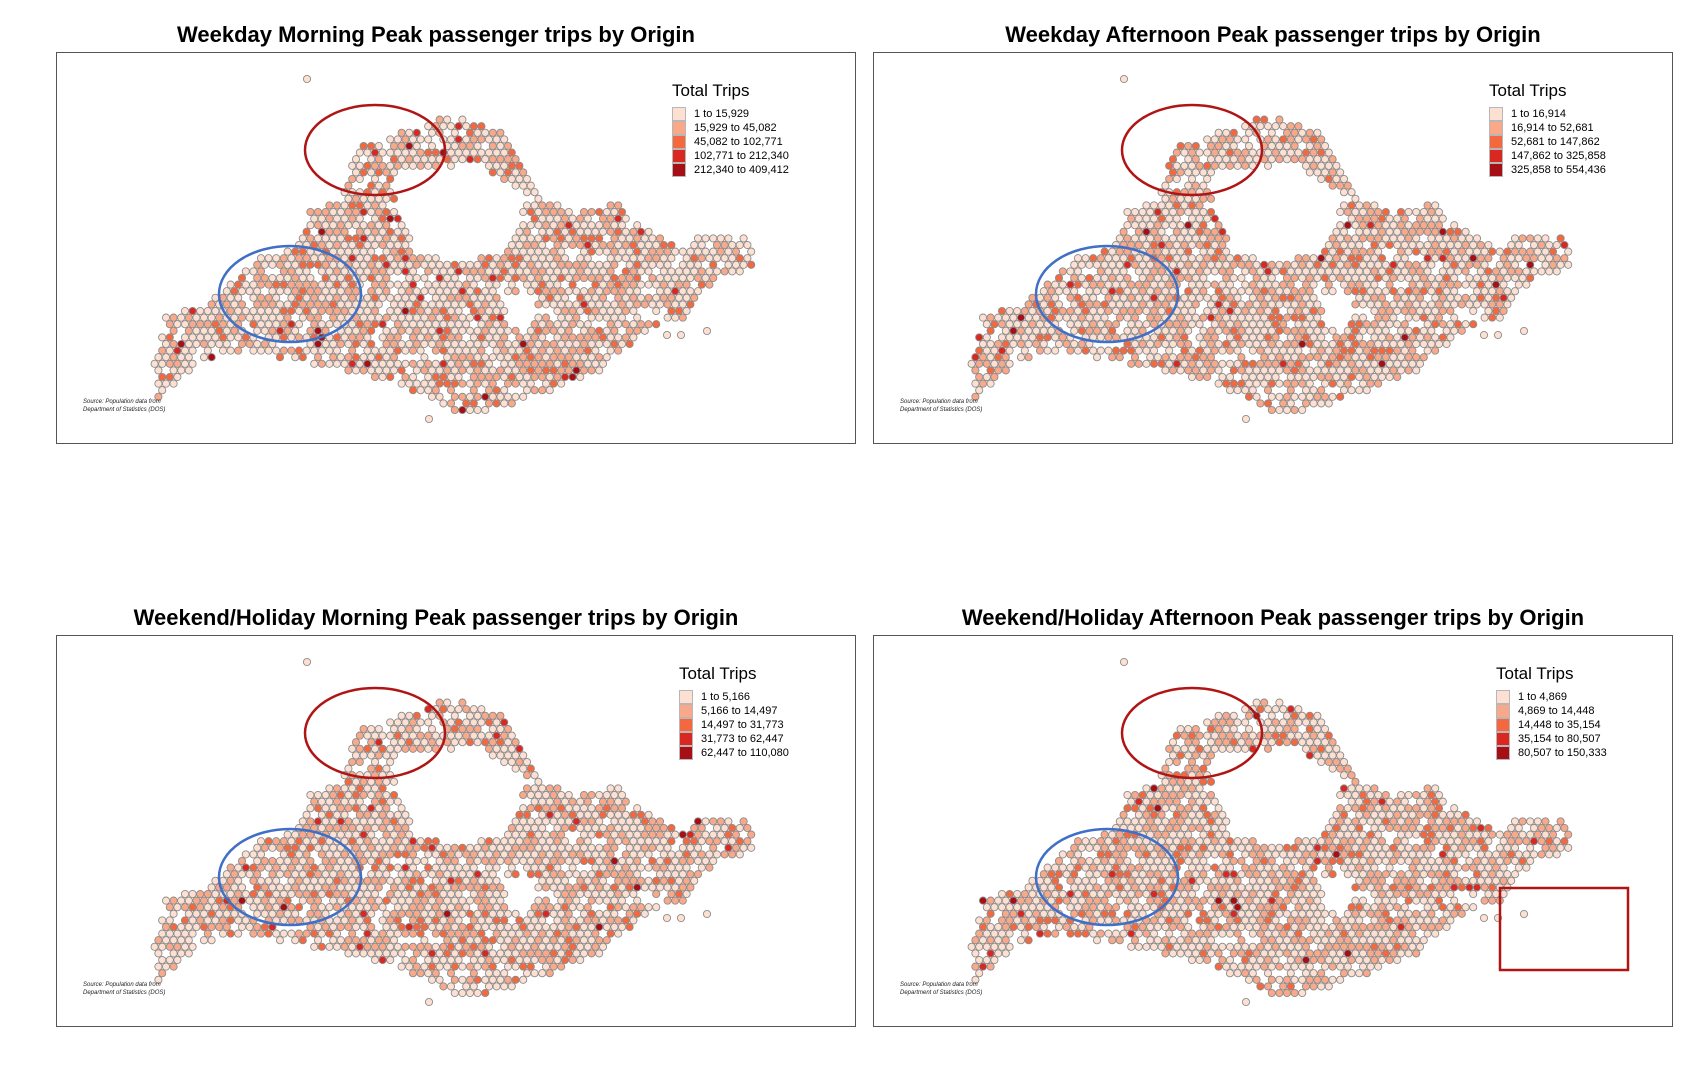  I want to click on legend-label: 62,447 to 110,080, so click(745, 753).